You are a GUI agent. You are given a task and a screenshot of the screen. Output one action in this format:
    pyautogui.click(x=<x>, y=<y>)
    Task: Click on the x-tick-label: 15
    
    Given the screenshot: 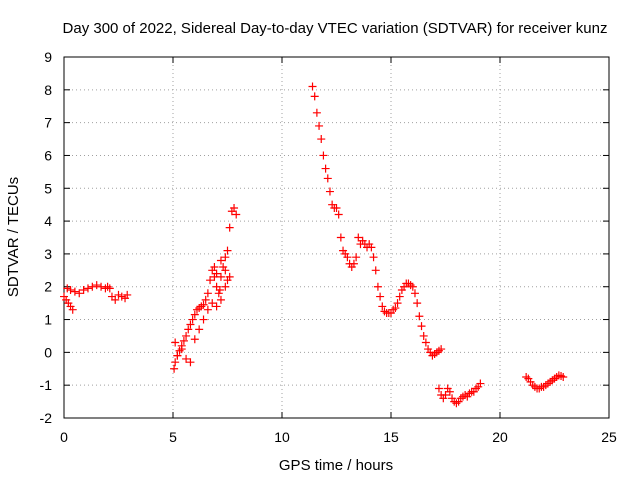 What is the action you would take?
    pyautogui.click(x=391, y=437)
    